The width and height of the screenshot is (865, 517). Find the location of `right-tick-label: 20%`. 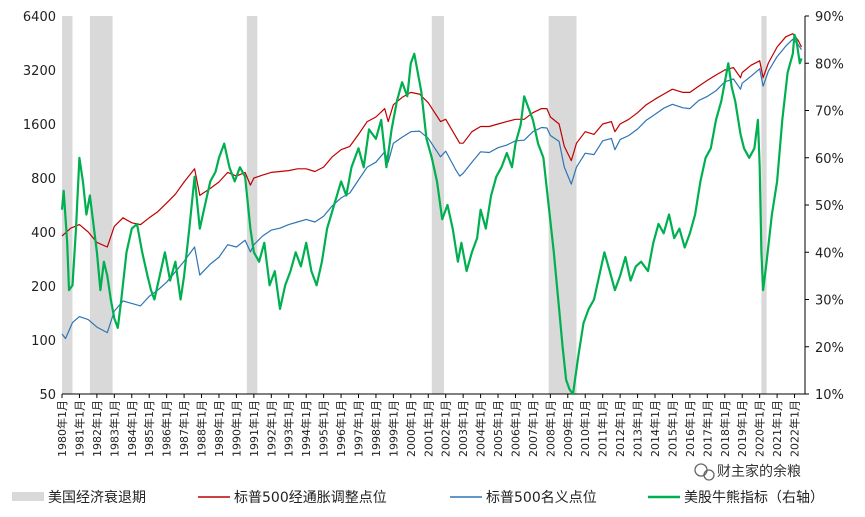

right-tick-label: 20% is located at coordinates (829, 348).